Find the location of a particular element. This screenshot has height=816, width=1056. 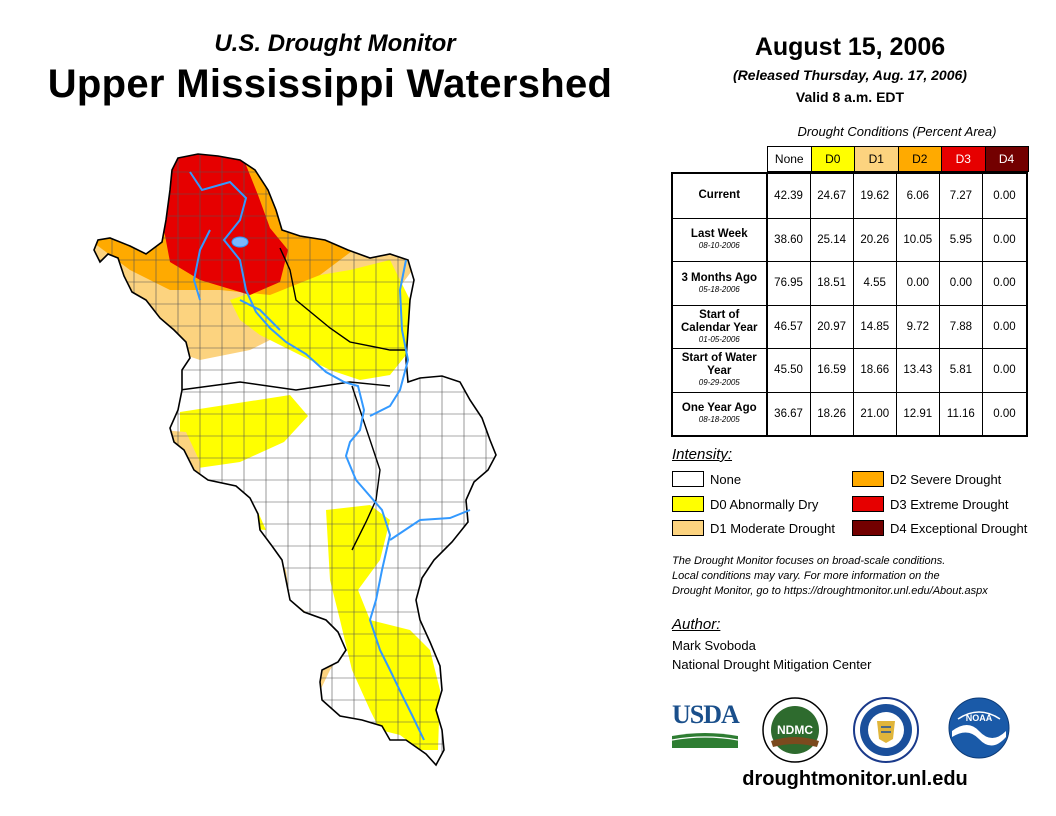

row-label-text: Last Week is located at coordinates (719, 234).